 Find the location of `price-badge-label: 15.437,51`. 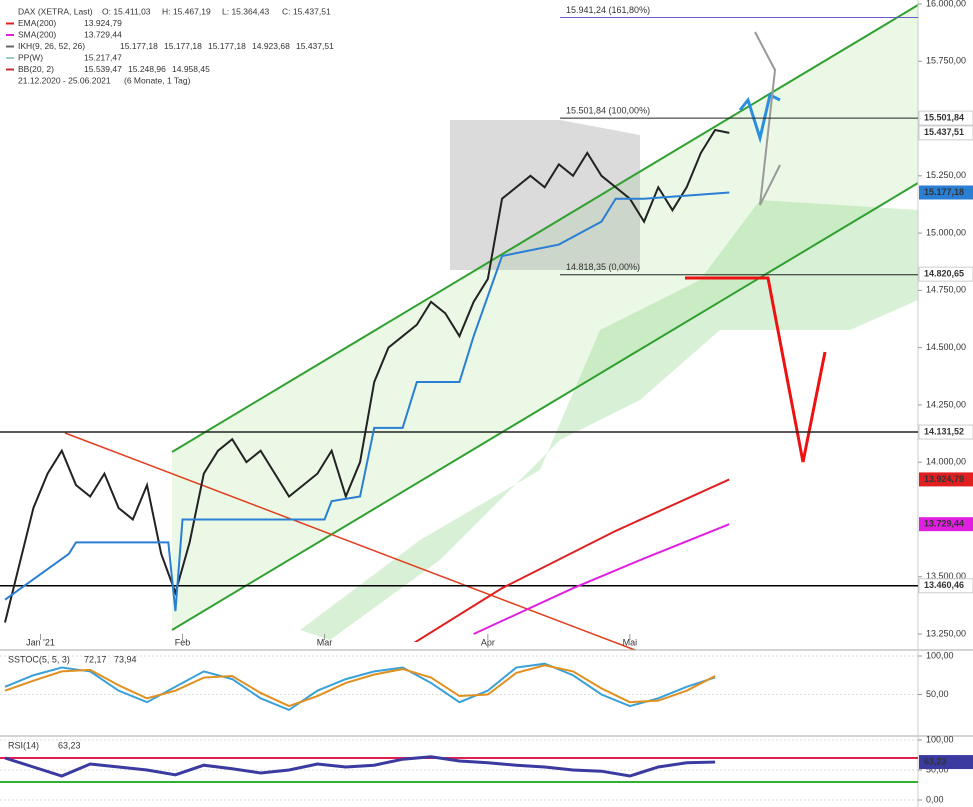

price-badge-label: 15.437,51 is located at coordinates (944, 132).